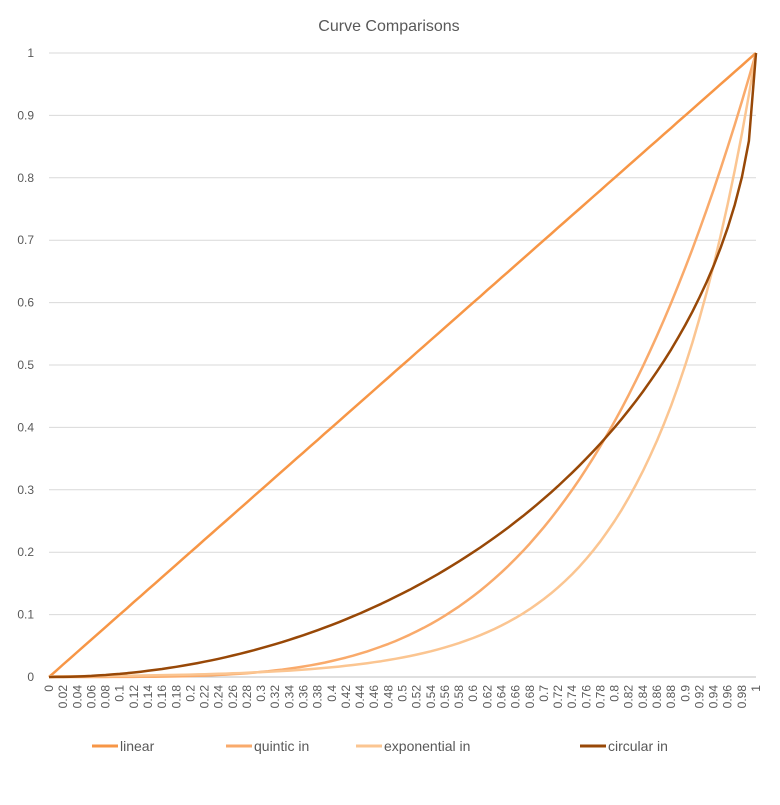 The width and height of the screenshot is (780, 805). I want to click on y-tick-label: 0, so click(30, 677).